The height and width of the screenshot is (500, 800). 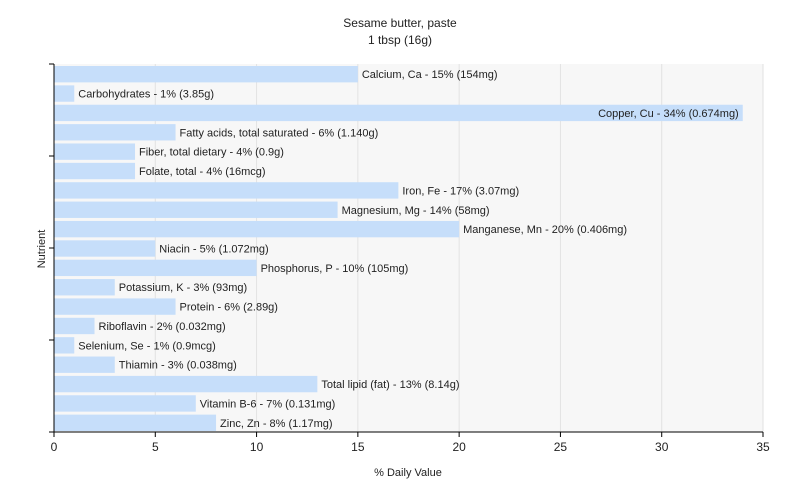 What do you see at coordinates (460, 191) in the screenshot?
I see `bar-label-7: Iron, Fe - 17% (3.07mg)` at bounding box center [460, 191].